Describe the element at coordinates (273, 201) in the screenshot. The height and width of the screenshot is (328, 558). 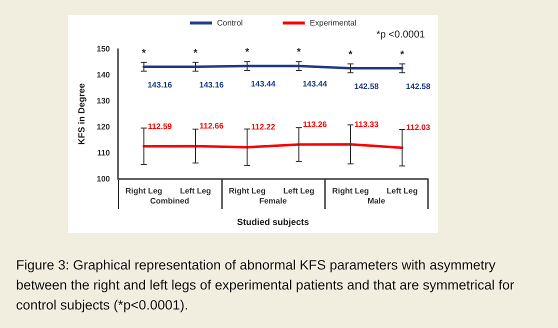
I see `text: Female` at that location.